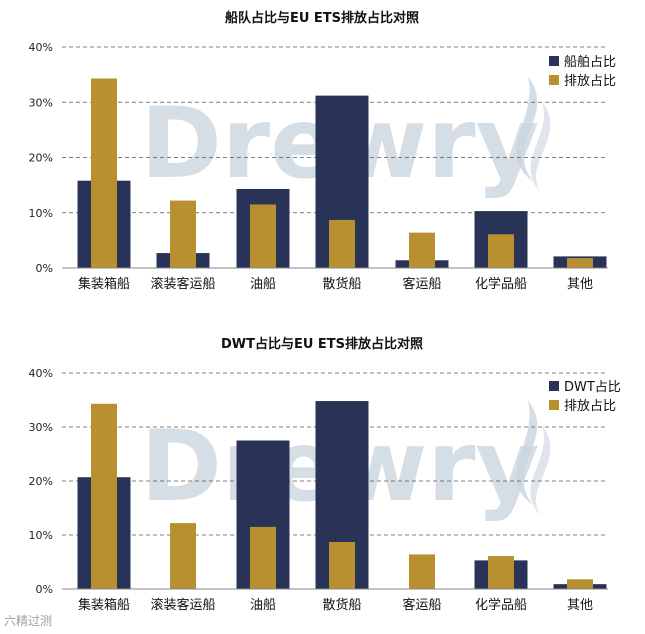 The width and height of the screenshot is (645, 634). What do you see at coordinates (590, 62) in the screenshot?
I see `legend-label: 船舶占比` at bounding box center [590, 62].